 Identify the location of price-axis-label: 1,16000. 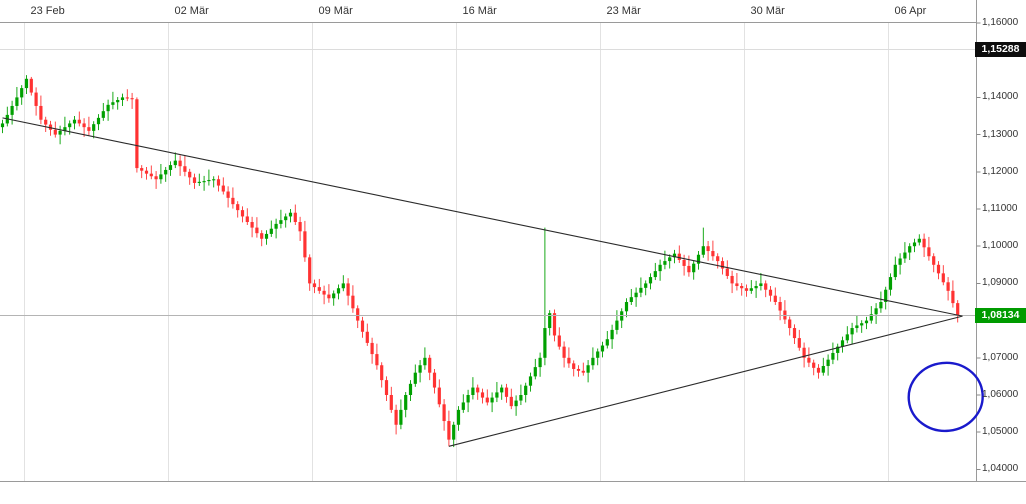
(1000, 22).